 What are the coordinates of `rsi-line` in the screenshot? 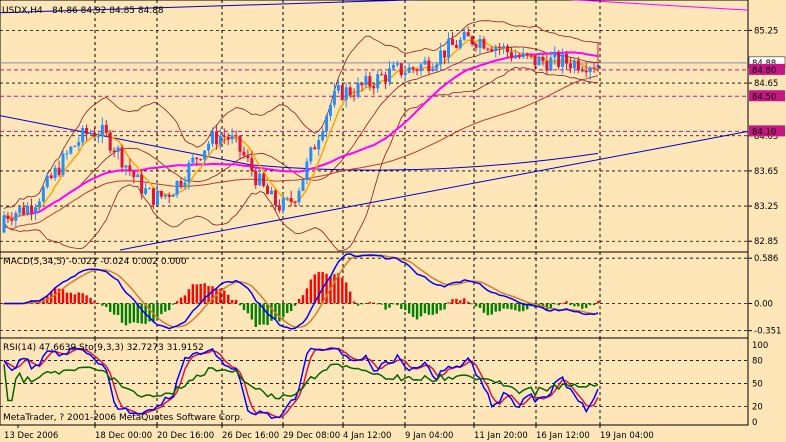 It's located at (301, 382).